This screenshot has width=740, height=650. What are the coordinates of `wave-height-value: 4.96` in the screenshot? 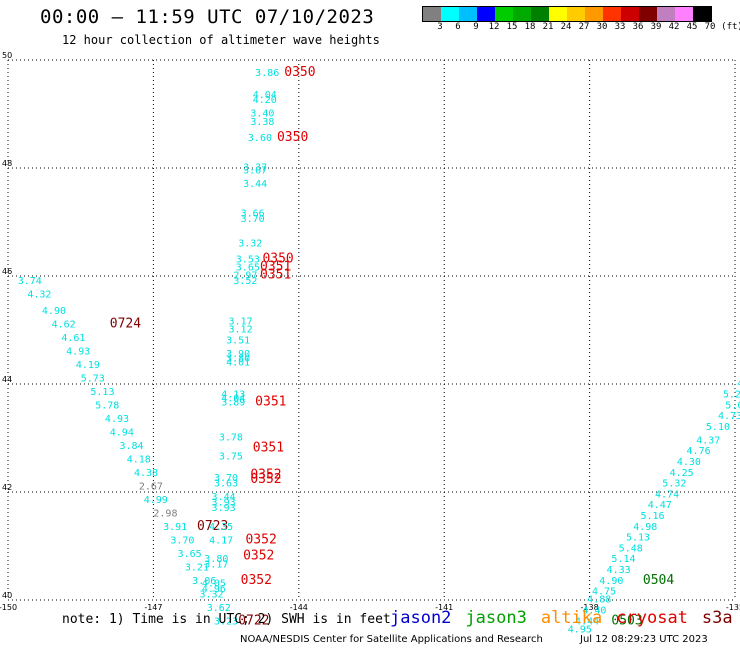 It's located at (214, 589).